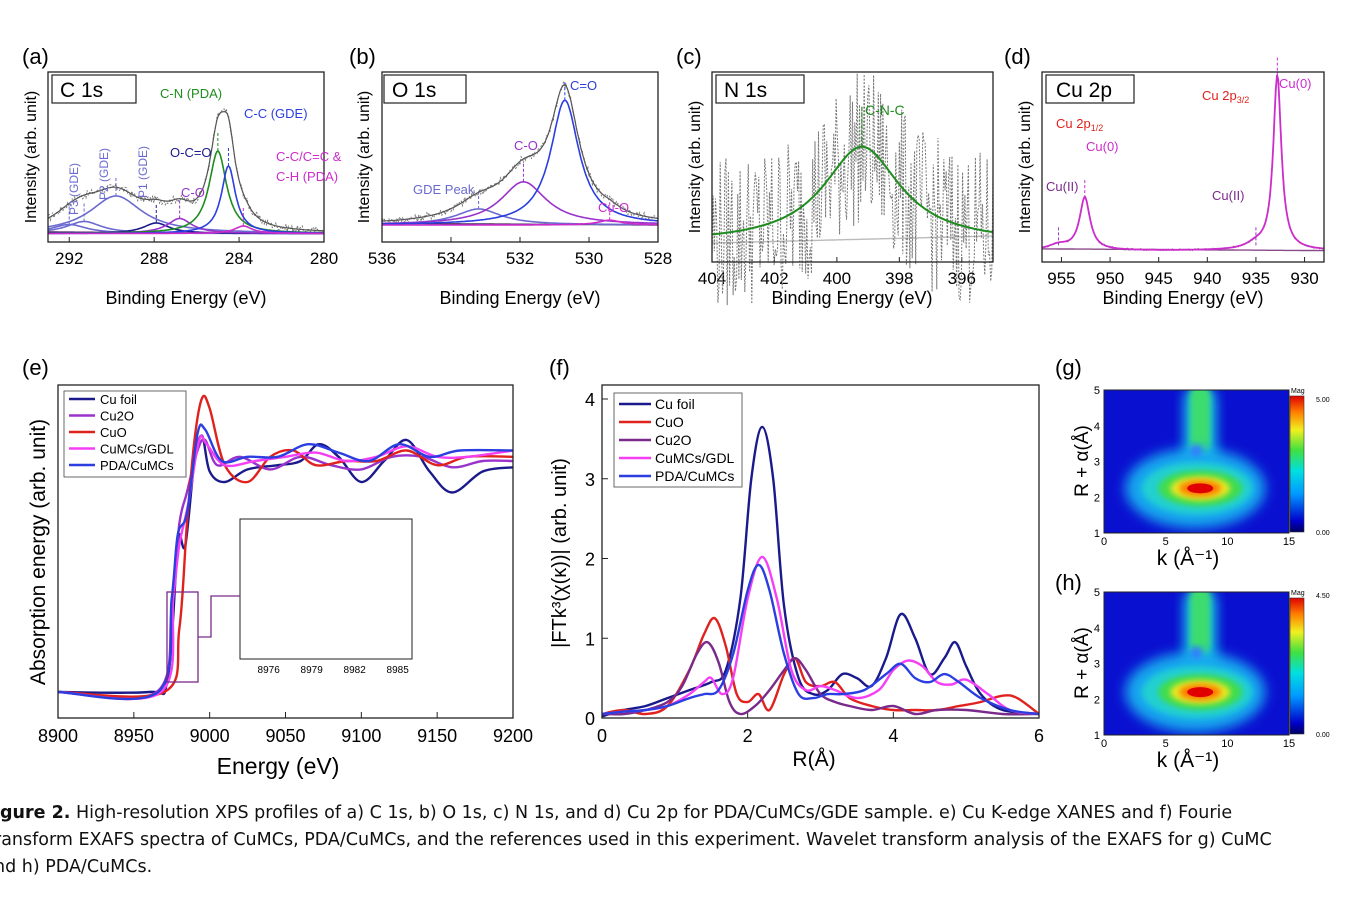  I want to click on xlabel-a: Binding Energy (eV), so click(185, 298).